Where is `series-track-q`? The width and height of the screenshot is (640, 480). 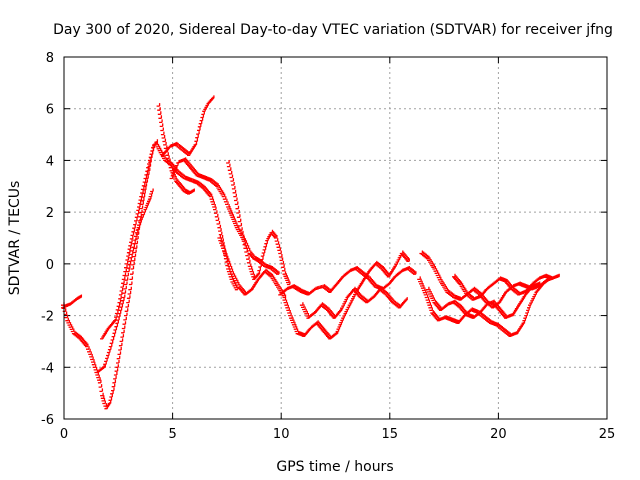 series-track-q is located at coordinates (503, 287).